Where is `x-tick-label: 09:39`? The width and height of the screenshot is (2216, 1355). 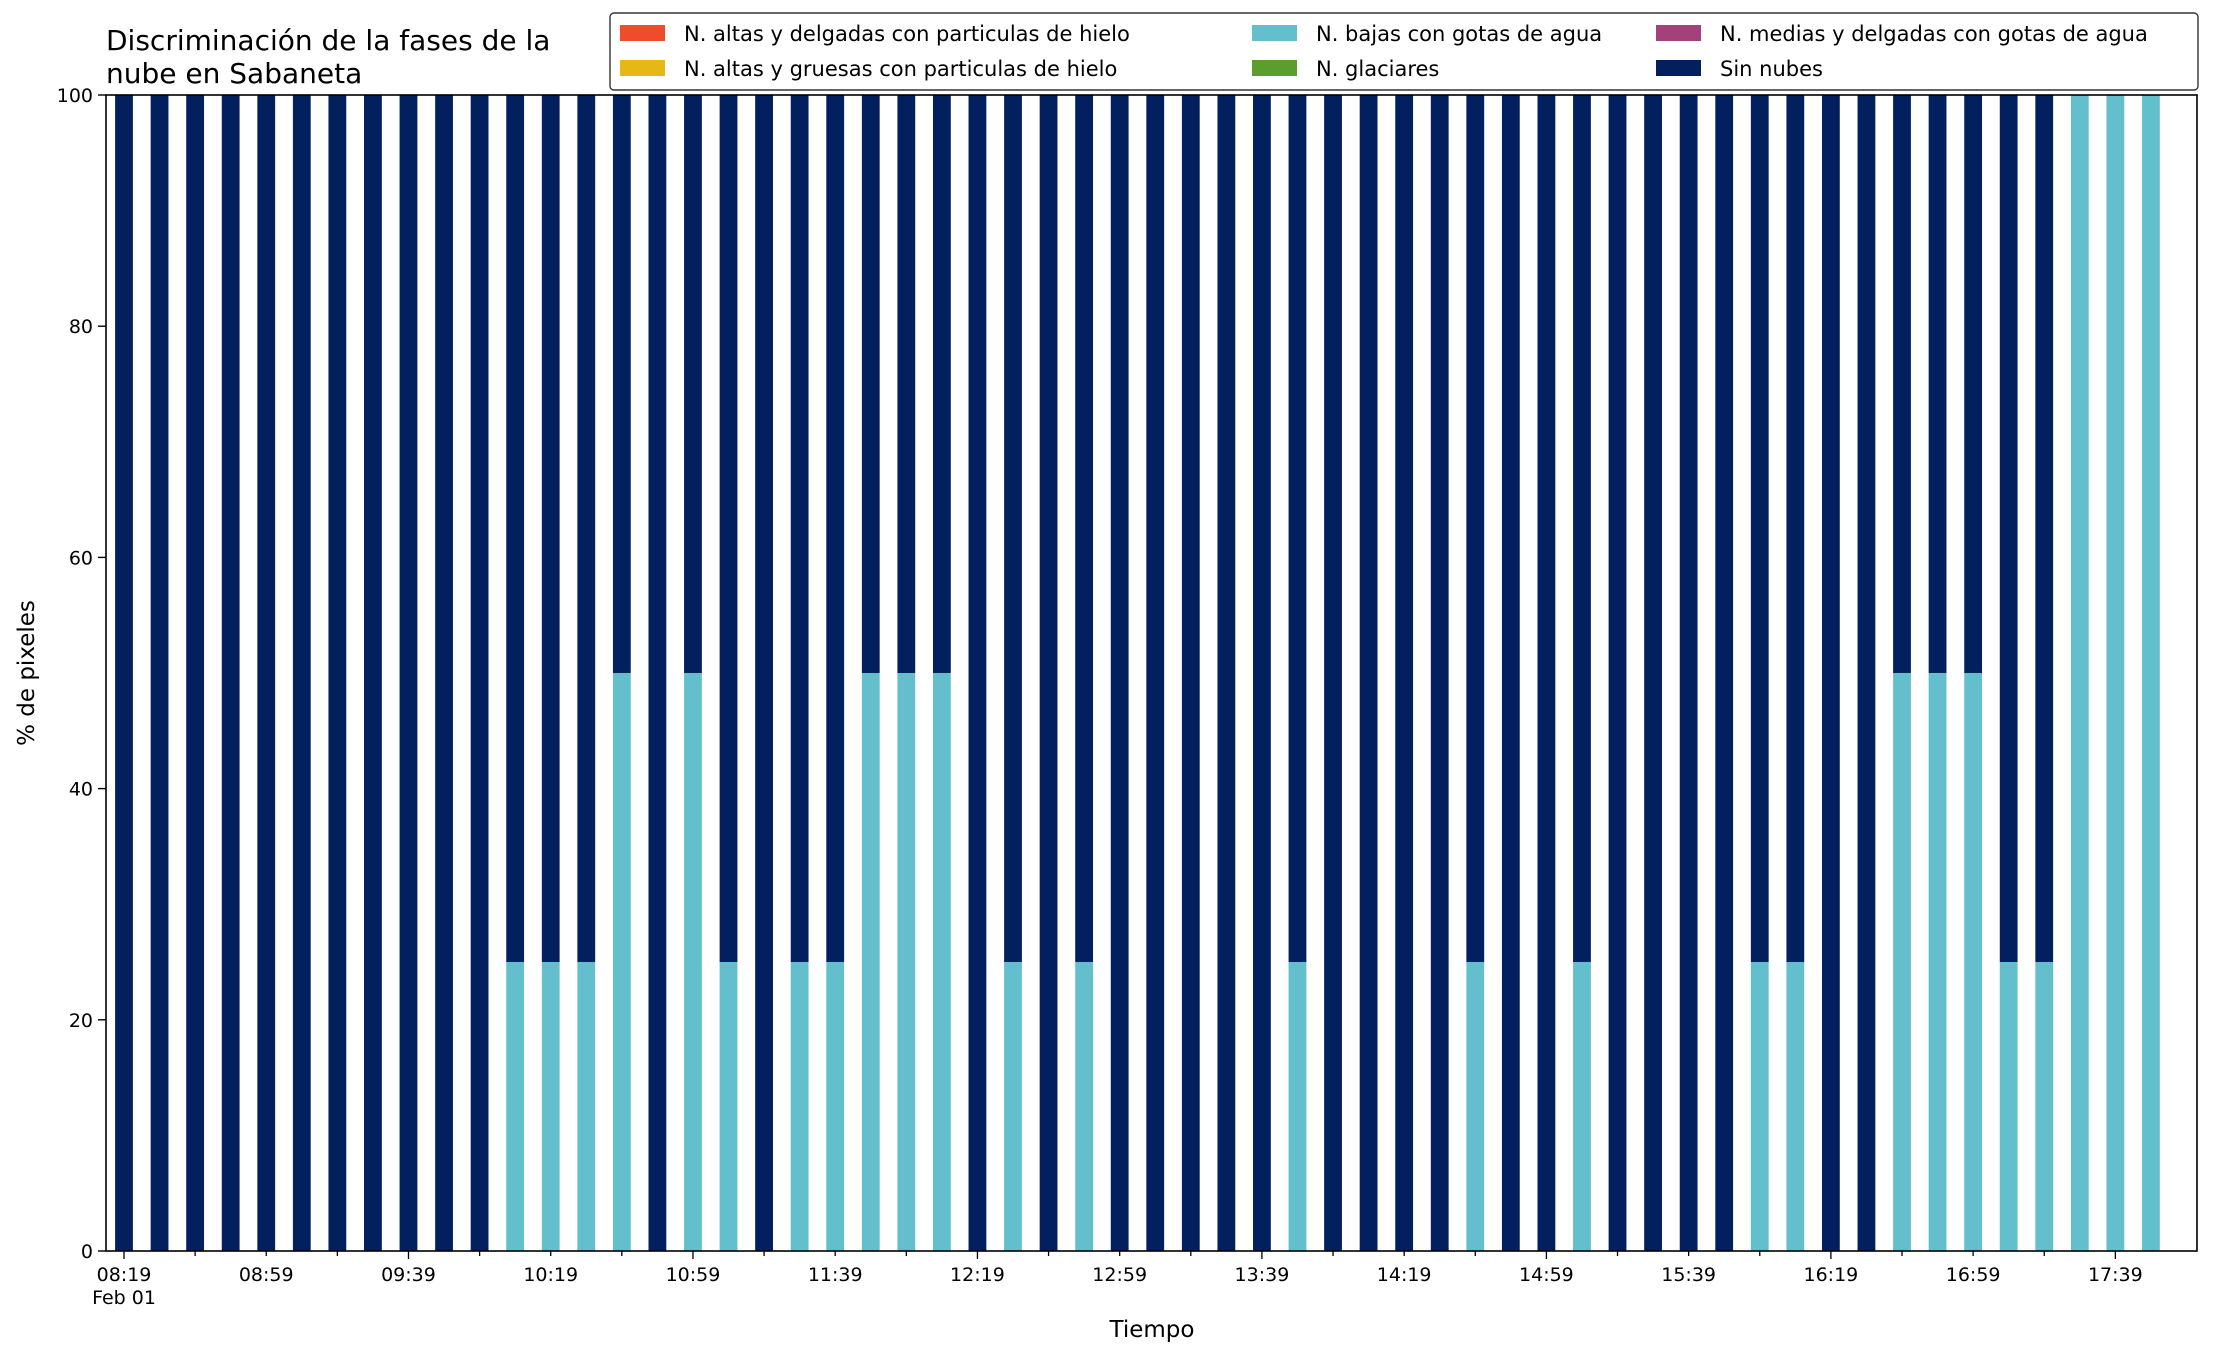
x-tick-label: 09:39 is located at coordinates (408, 1275).